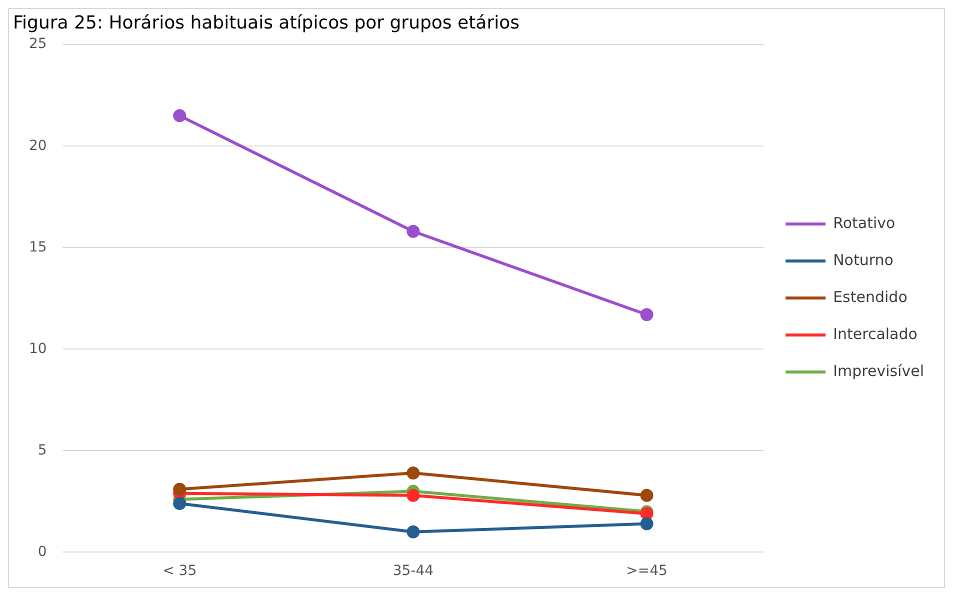 The width and height of the screenshot is (955, 598). What do you see at coordinates (37, 44) in the screenshot?
I see `y-tick-label: 25` at bounding box center [37, 44].